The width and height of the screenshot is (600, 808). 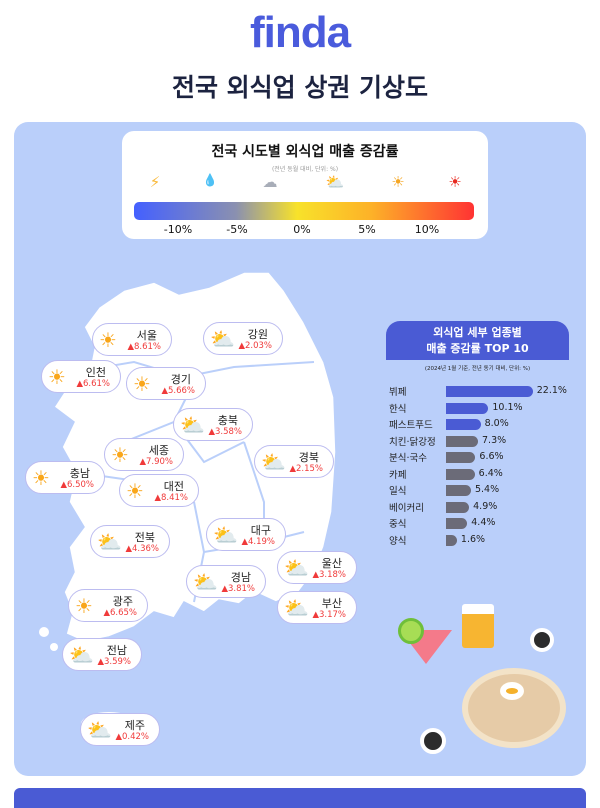 What do you see at coordinates (507, 407) in the screenshot?
I see `data-label: 10.1%` at bounding box center [507, 407].